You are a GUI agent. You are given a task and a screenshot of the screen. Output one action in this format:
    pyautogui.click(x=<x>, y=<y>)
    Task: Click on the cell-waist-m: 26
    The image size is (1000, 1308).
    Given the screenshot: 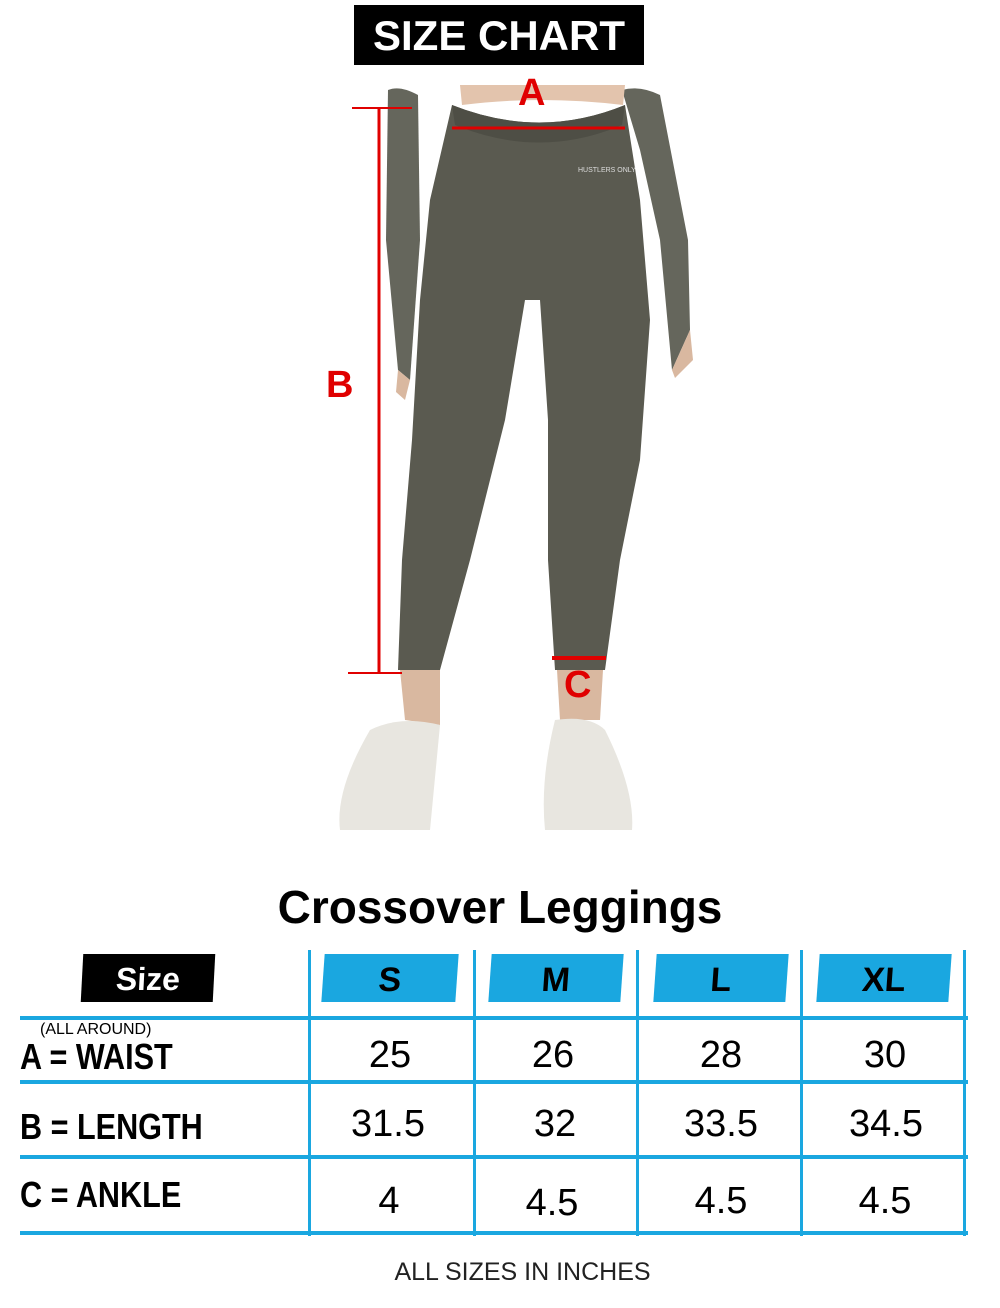 What is the action you would take?
    pyautogui.click(x=553, y=1055)
    